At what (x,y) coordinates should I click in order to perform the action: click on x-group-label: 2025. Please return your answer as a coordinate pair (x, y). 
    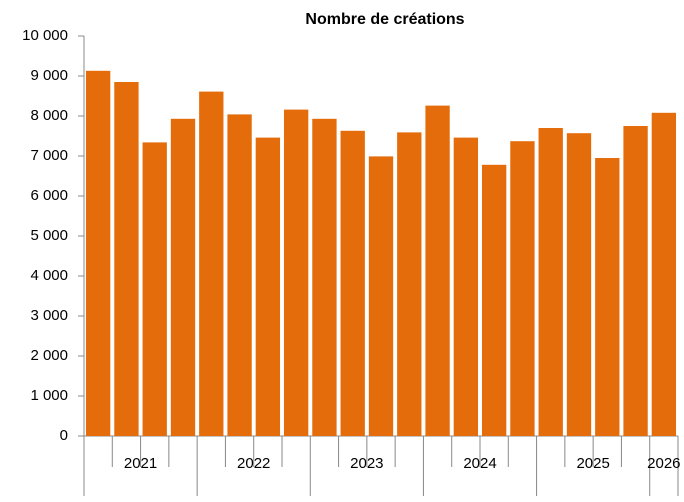
    Looking at the image, I should click on (592, 463).